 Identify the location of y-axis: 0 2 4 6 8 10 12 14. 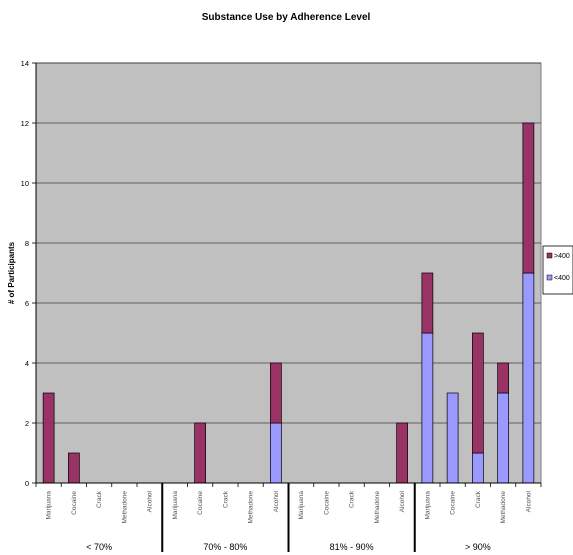
(29, 273).